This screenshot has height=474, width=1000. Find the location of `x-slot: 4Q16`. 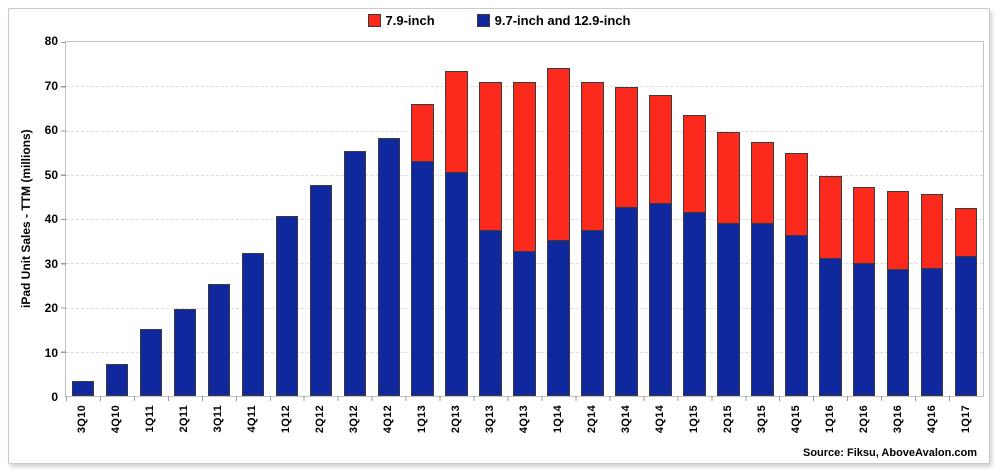

x-slot: 4Q16 is located at coordinates (933, 415).